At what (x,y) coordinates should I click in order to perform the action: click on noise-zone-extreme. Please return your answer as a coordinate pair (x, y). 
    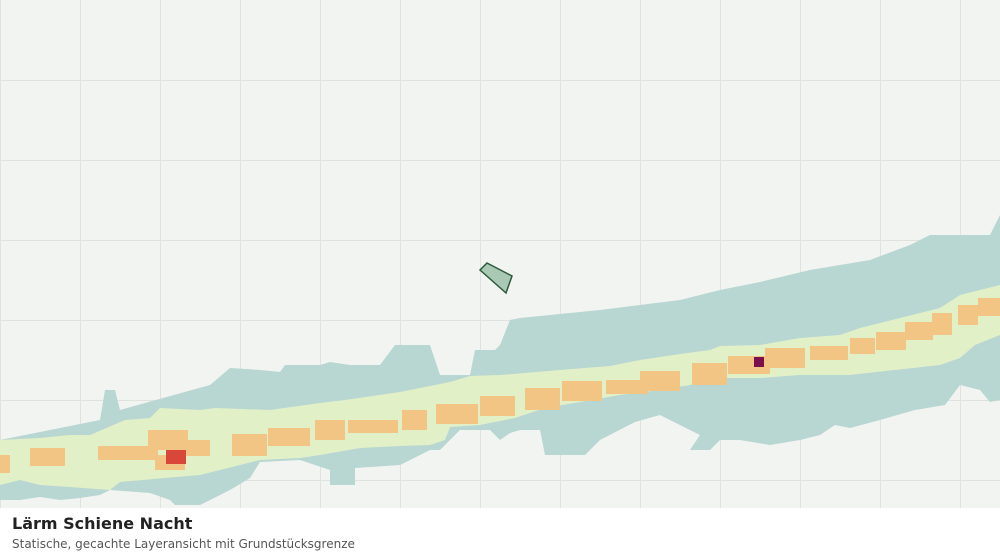
    Looking at the image, I should click on (759, 362).